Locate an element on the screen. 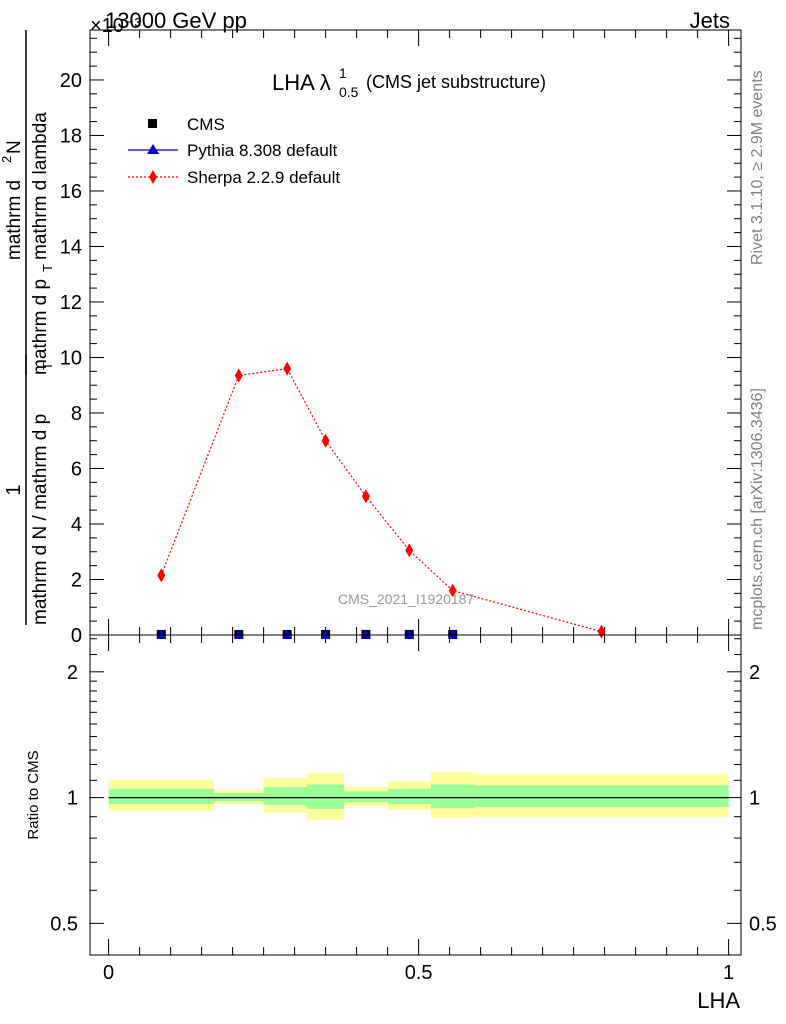 The width and height of the screenshot is (786, 1024). plot-title-paren: (CMS jet substructure) is located at coordinates (456, 82).